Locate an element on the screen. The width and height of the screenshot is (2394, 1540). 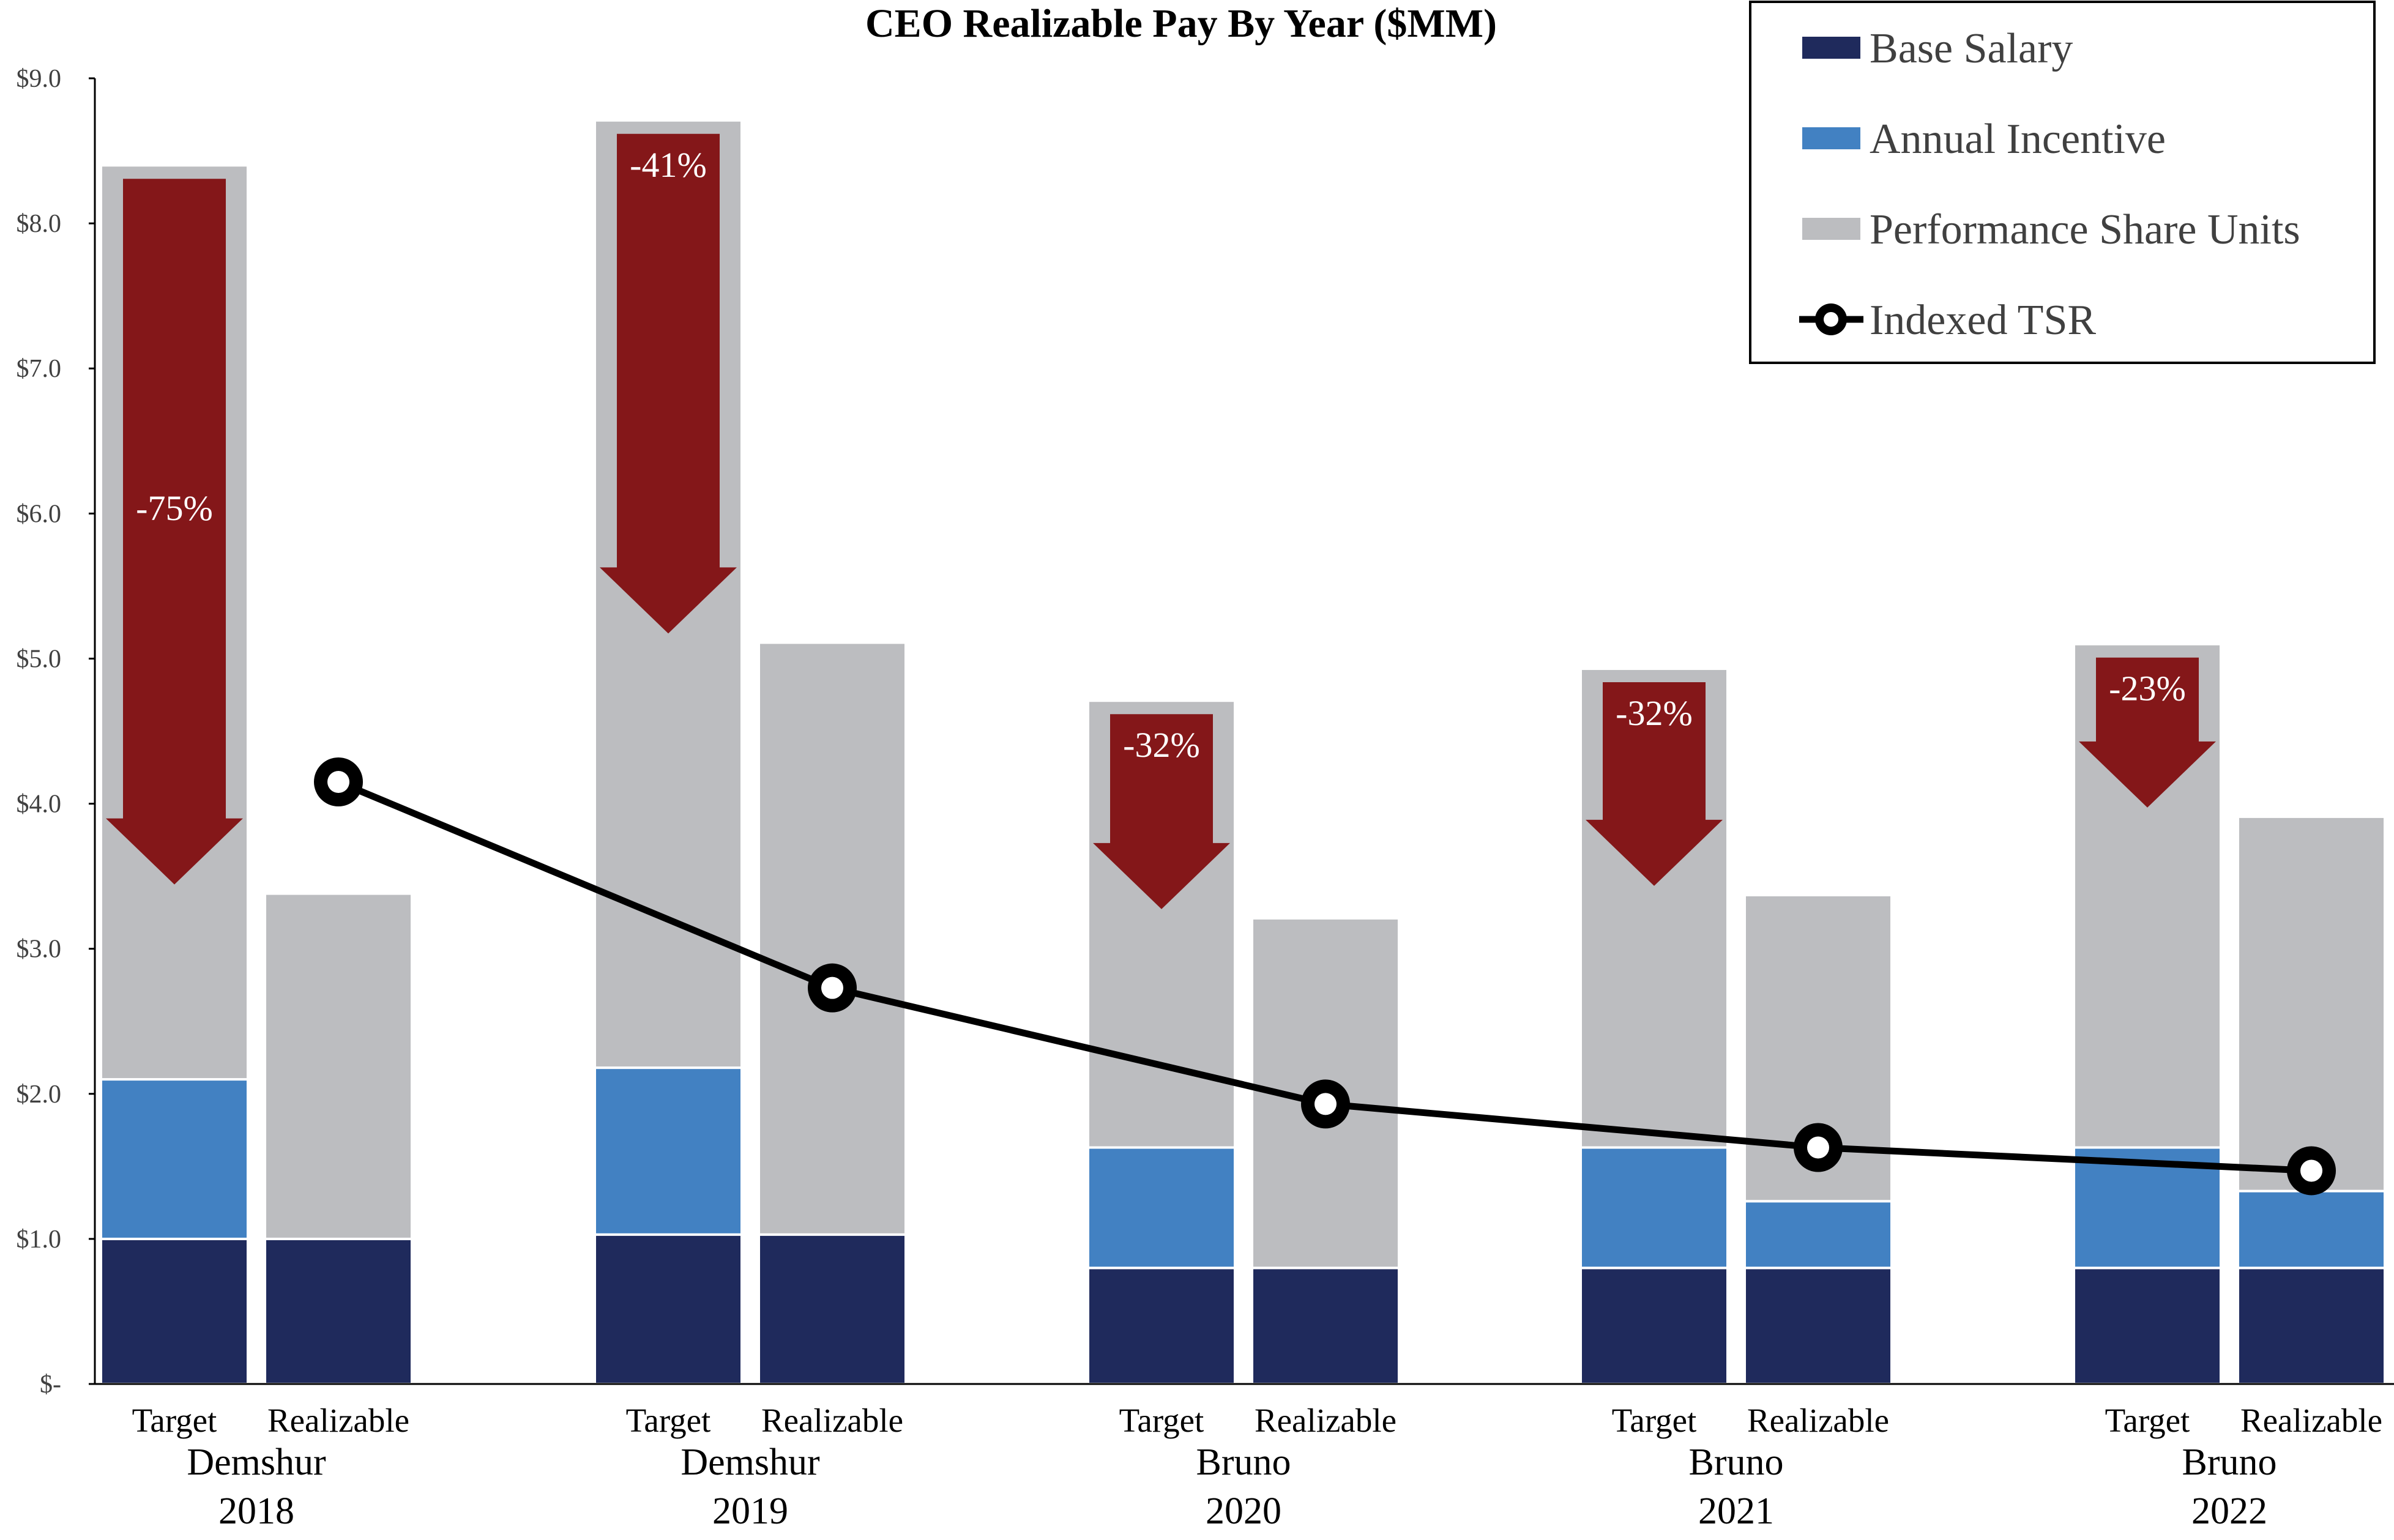
bar-label-realizable-2018: Realizable is located at coordinates (338, 1420).